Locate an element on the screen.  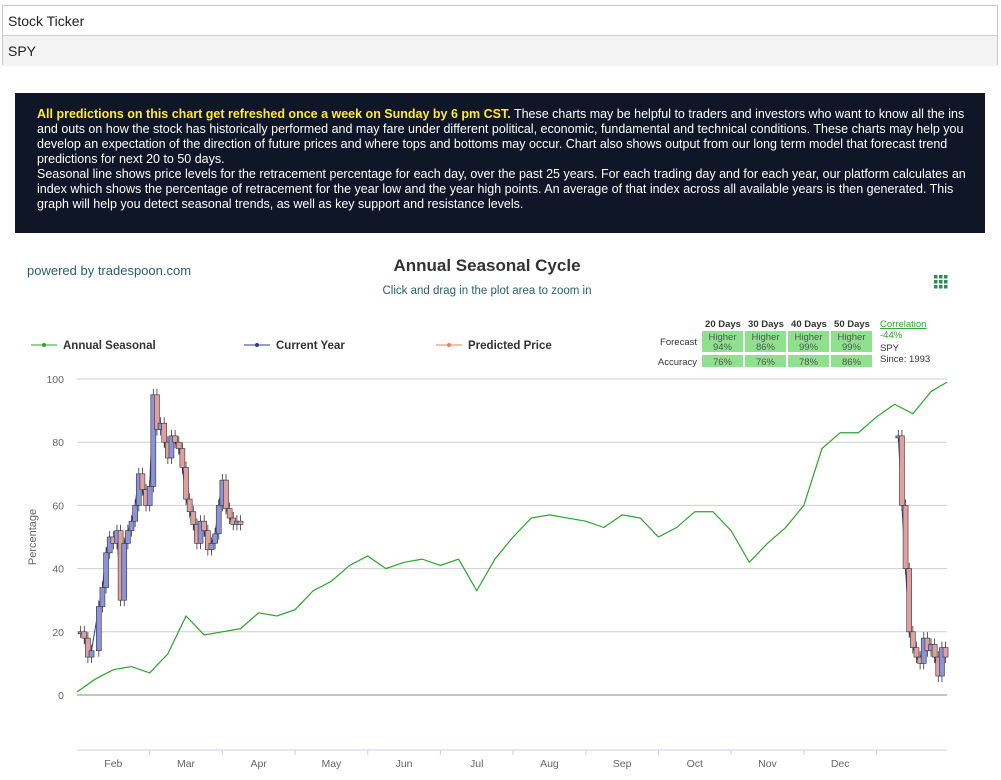
x-tick-label-Sep: Sep is located at coordinates (622, 764).